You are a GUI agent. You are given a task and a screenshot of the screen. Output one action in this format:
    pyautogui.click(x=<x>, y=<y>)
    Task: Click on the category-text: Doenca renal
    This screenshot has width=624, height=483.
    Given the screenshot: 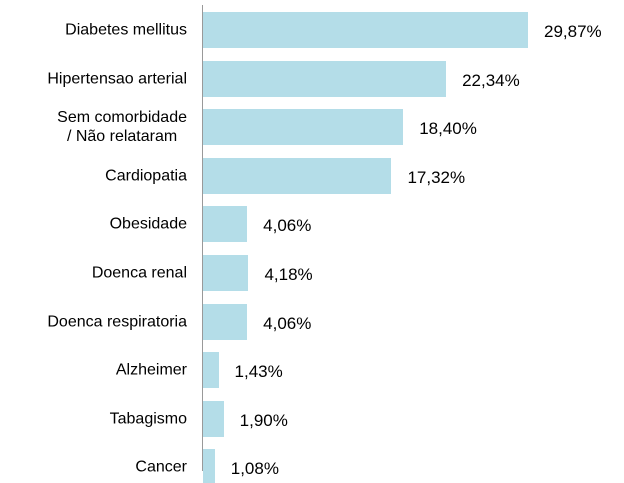 What is the action you would take?
    pyautogui.click(x=139, y=273)
    